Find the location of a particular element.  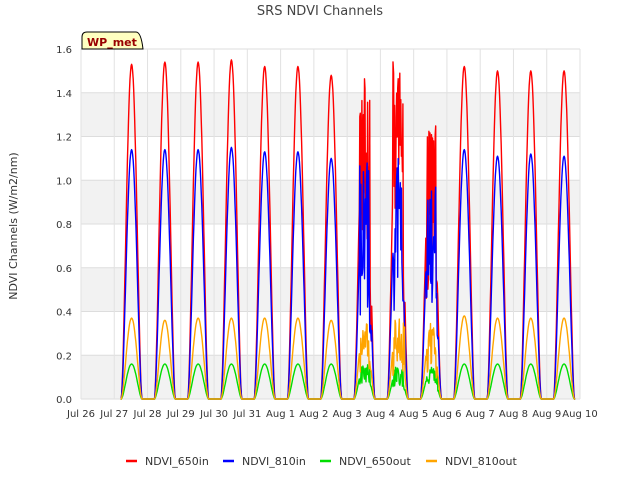

x-tick-label: Jul 29 is located at coordinates (180, 414).